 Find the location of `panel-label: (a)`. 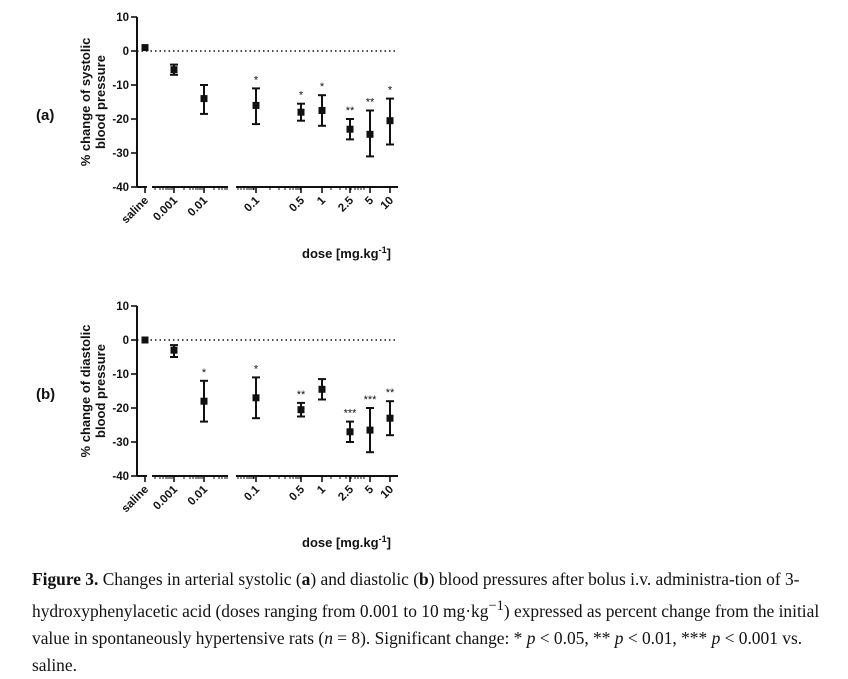

panel-label: (a) is located at coordinates (45, 115).